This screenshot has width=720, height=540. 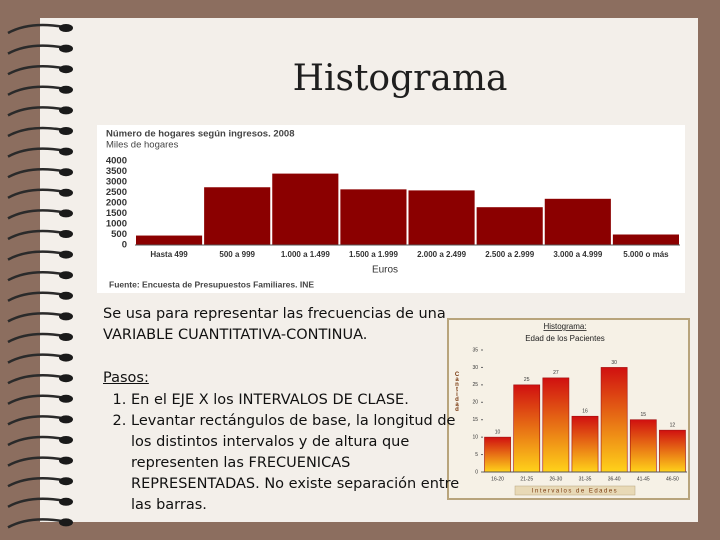 I want to click on spiral-binding, so click(x=40, y=276).